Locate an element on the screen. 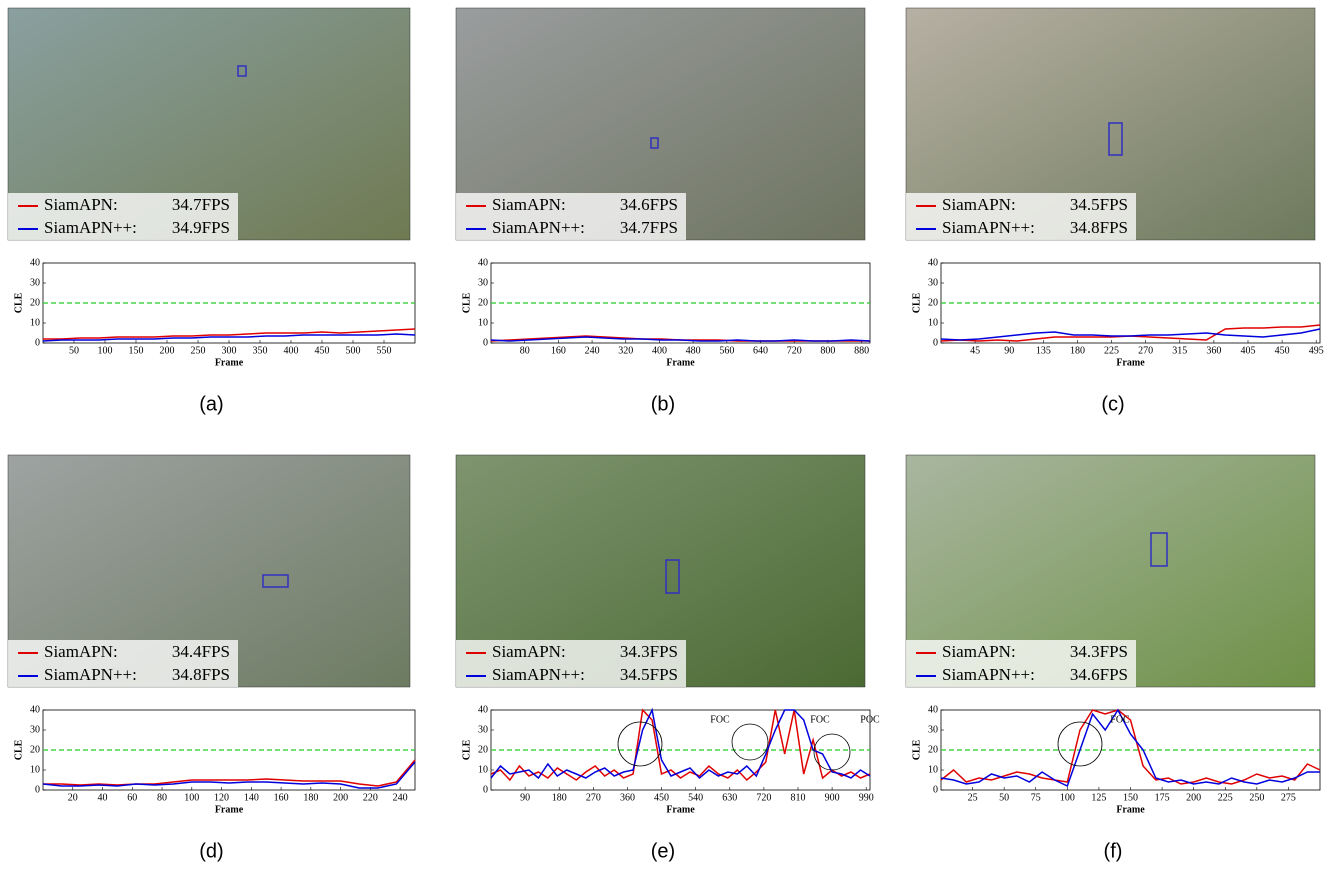 The image size is (1328, 870). x-tick-label: 480 is located at coordinates (693, 350).